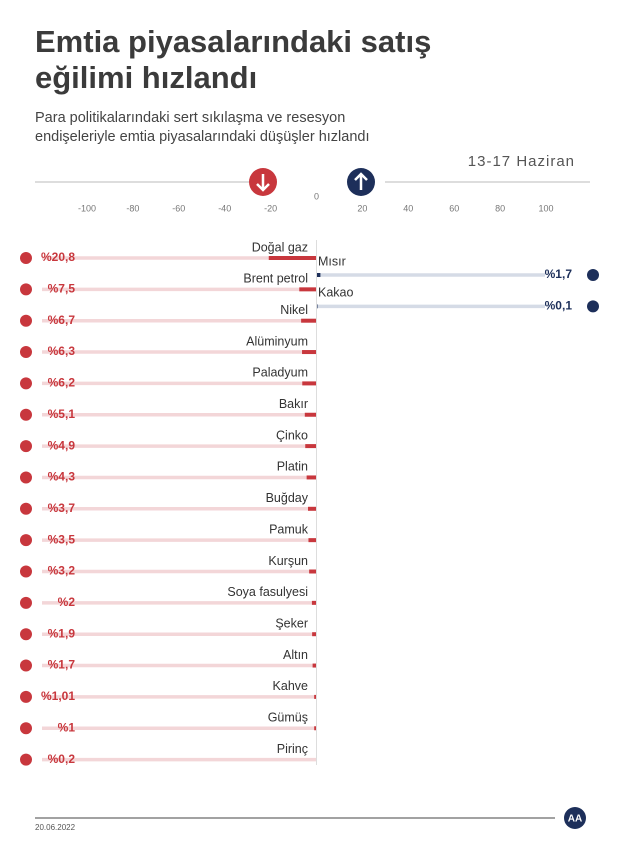 Image resolution: width=626 pixels, height=854 pixels. I want to click on value-label: %4,9, so click(62, 445).